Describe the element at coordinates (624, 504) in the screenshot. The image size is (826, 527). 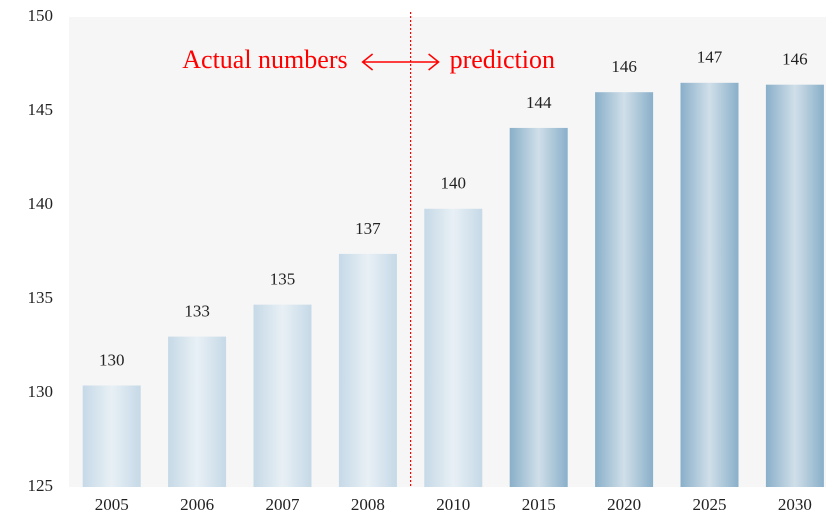
I see `x-tick-label: 2020` at that location.